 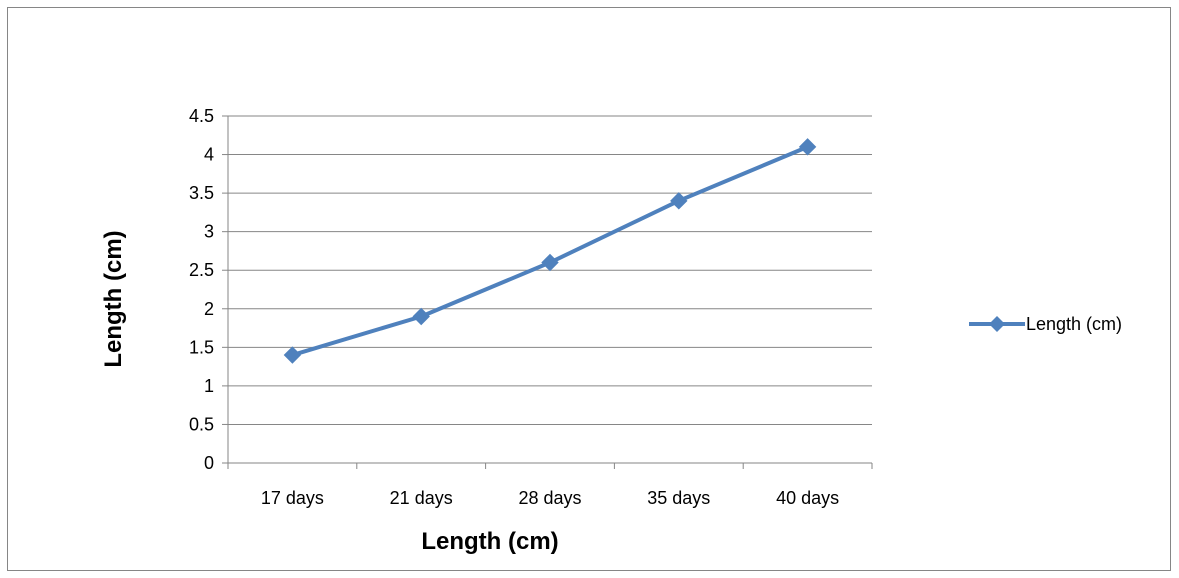 I want to click on legend-label: Length (cm), so click(x=1074, y=324).